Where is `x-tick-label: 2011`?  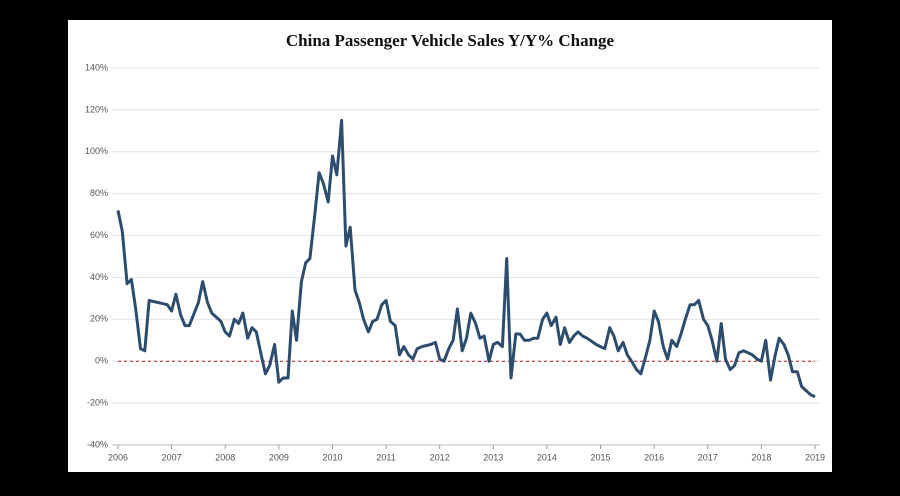 x-tick-label: 2011 is located at coordinates (385, 457).